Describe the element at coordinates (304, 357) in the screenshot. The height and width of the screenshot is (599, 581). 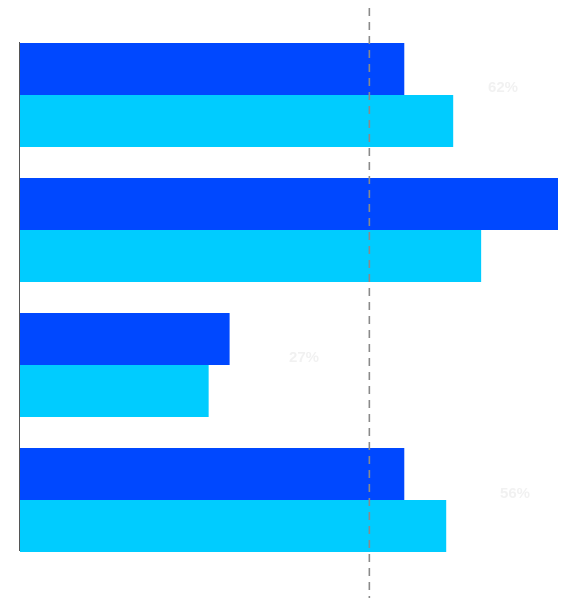
I see `value-label-row-3: 27%` at that location.